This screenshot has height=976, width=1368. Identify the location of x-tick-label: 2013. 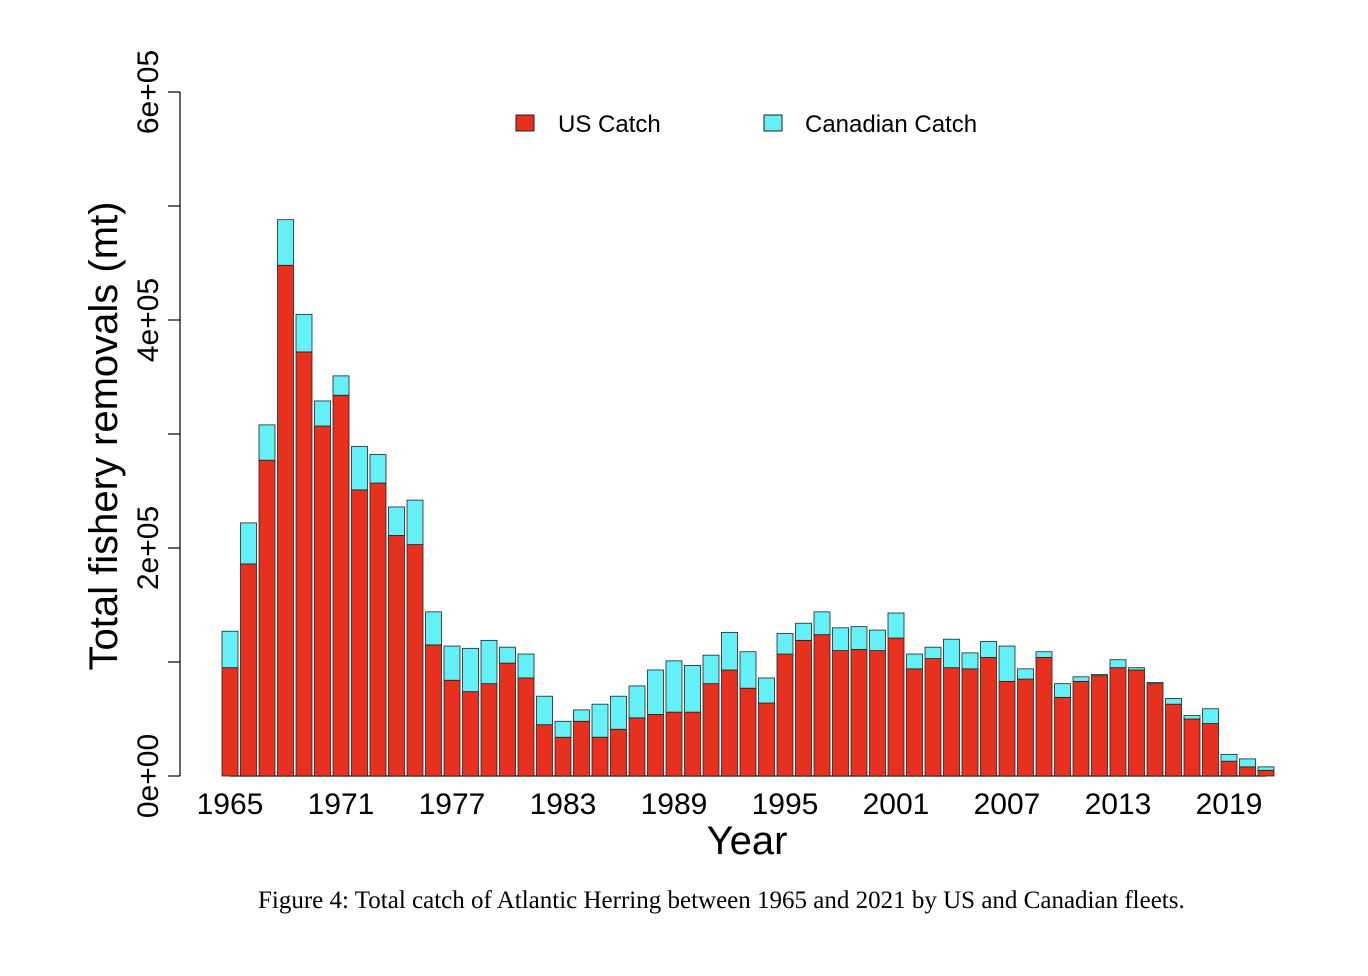
(1118, 804).